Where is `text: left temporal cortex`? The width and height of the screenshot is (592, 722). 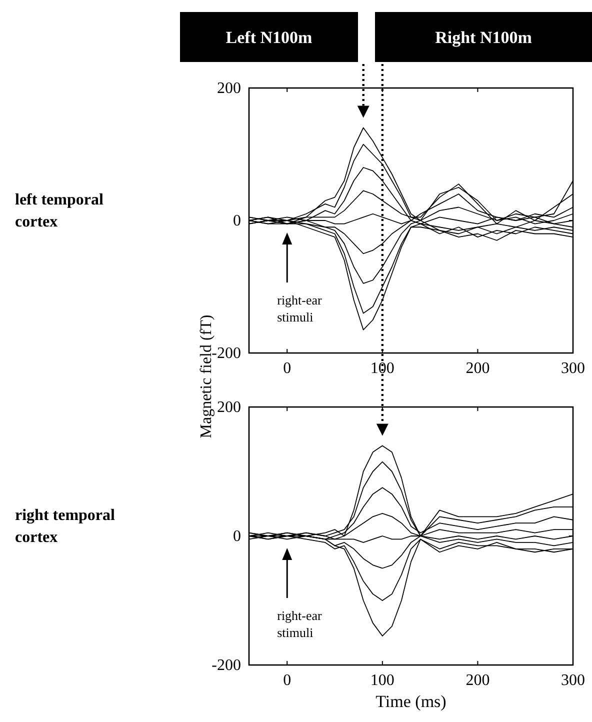 text: left temporal cortex is located at coordinates (59, 211).